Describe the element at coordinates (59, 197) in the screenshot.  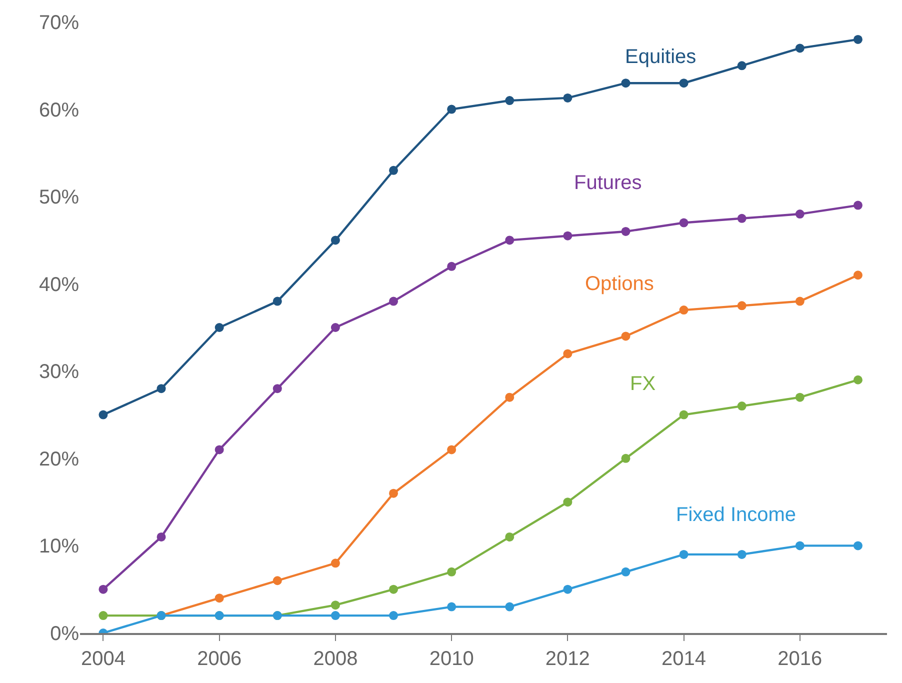
I see `y-tick-label: 50%` at that location.